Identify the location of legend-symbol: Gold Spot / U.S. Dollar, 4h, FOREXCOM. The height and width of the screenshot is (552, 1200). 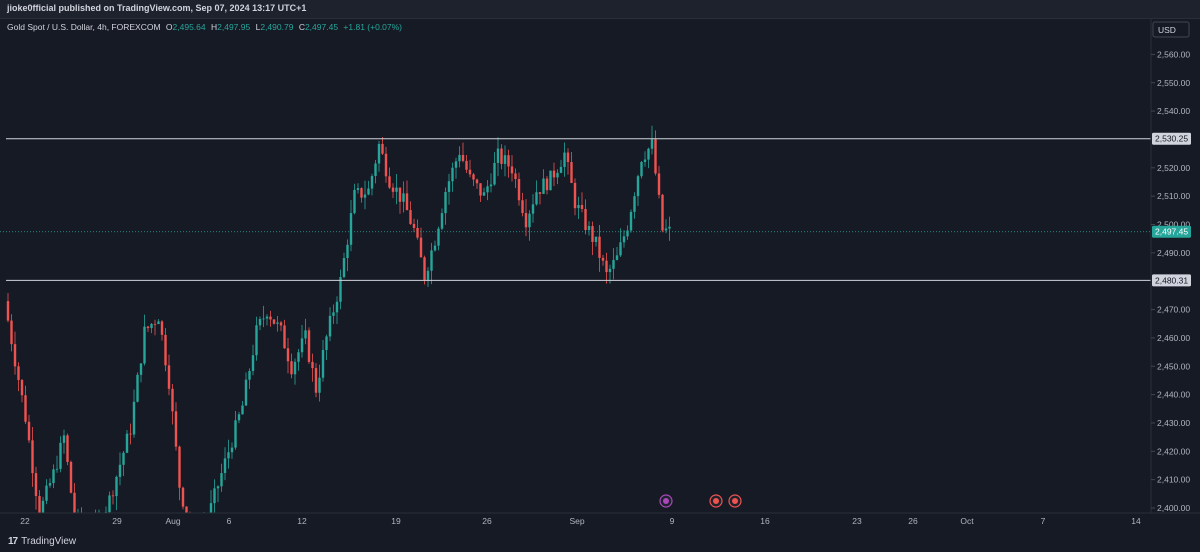
(84, 27).